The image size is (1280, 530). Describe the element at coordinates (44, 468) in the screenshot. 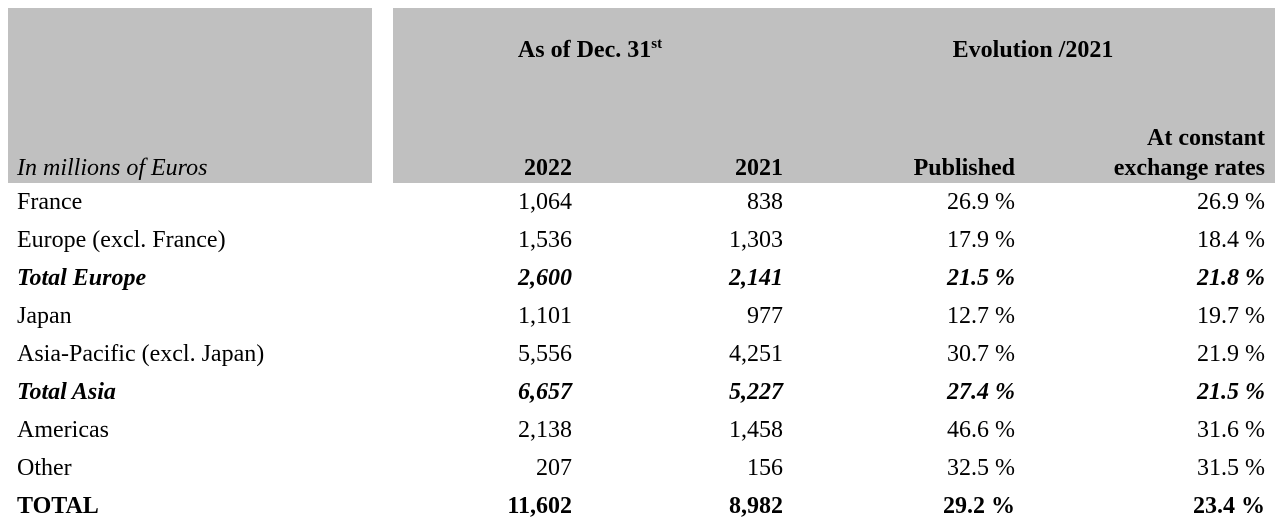

I see `row-label: Other` at that location.